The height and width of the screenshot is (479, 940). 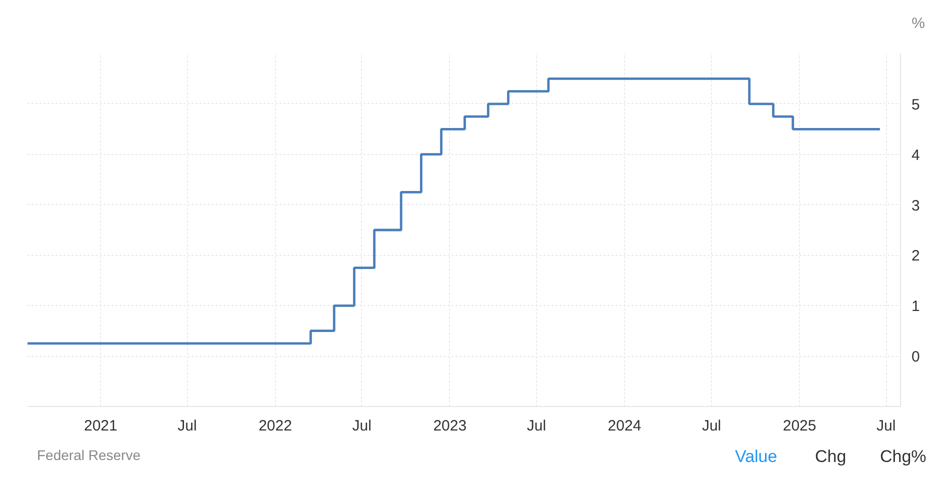 I want to click on y-tick-label: 2, so click(x=916, y=256).